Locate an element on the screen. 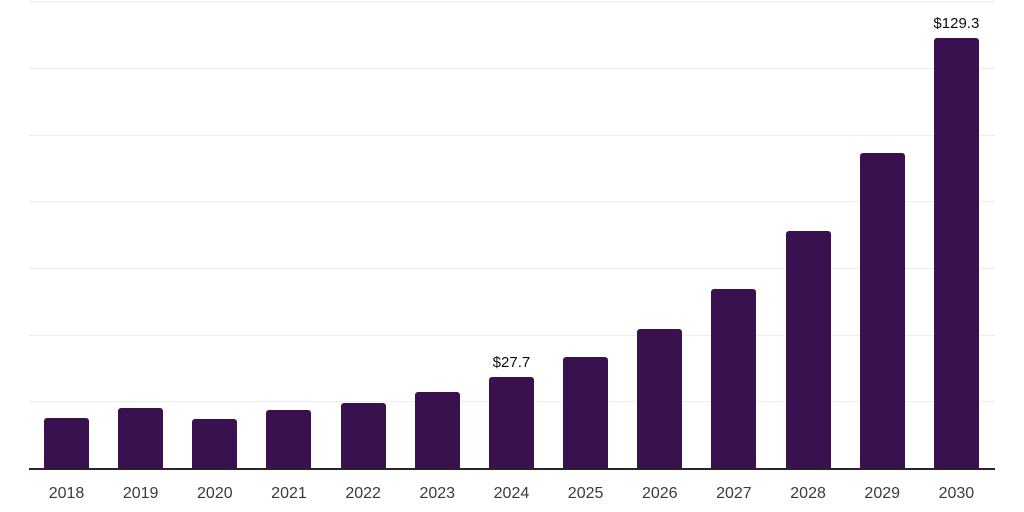 Image resolution: width=1024 pixels, height=512 pixels. bar-group-2023: 2023 is located at coordinates (437, 251).